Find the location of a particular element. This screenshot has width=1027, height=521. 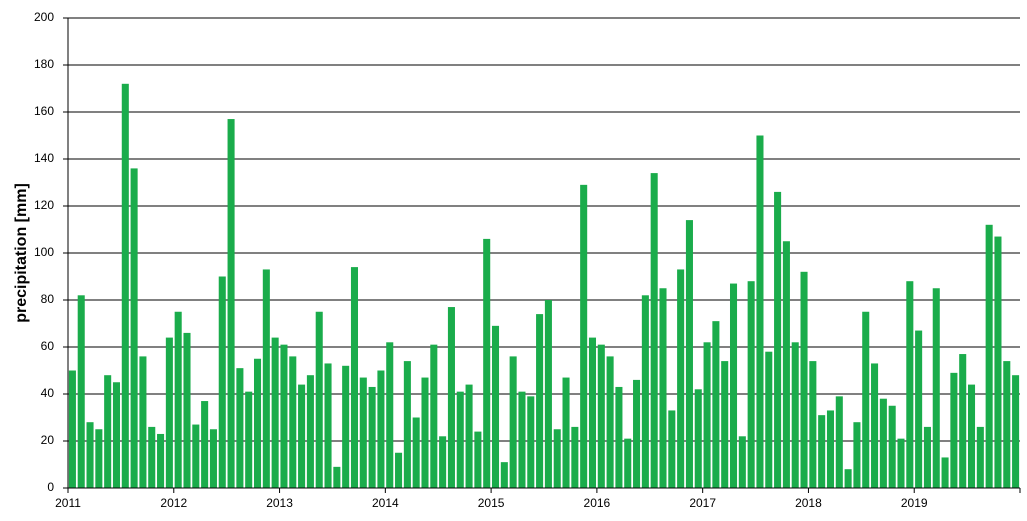

y-tick-label: 80 is located at coordinates (48, 299).